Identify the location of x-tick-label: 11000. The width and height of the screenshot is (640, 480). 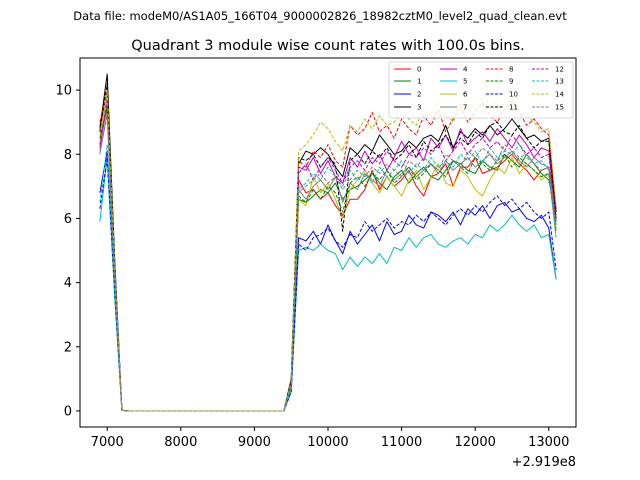
(401, 442).